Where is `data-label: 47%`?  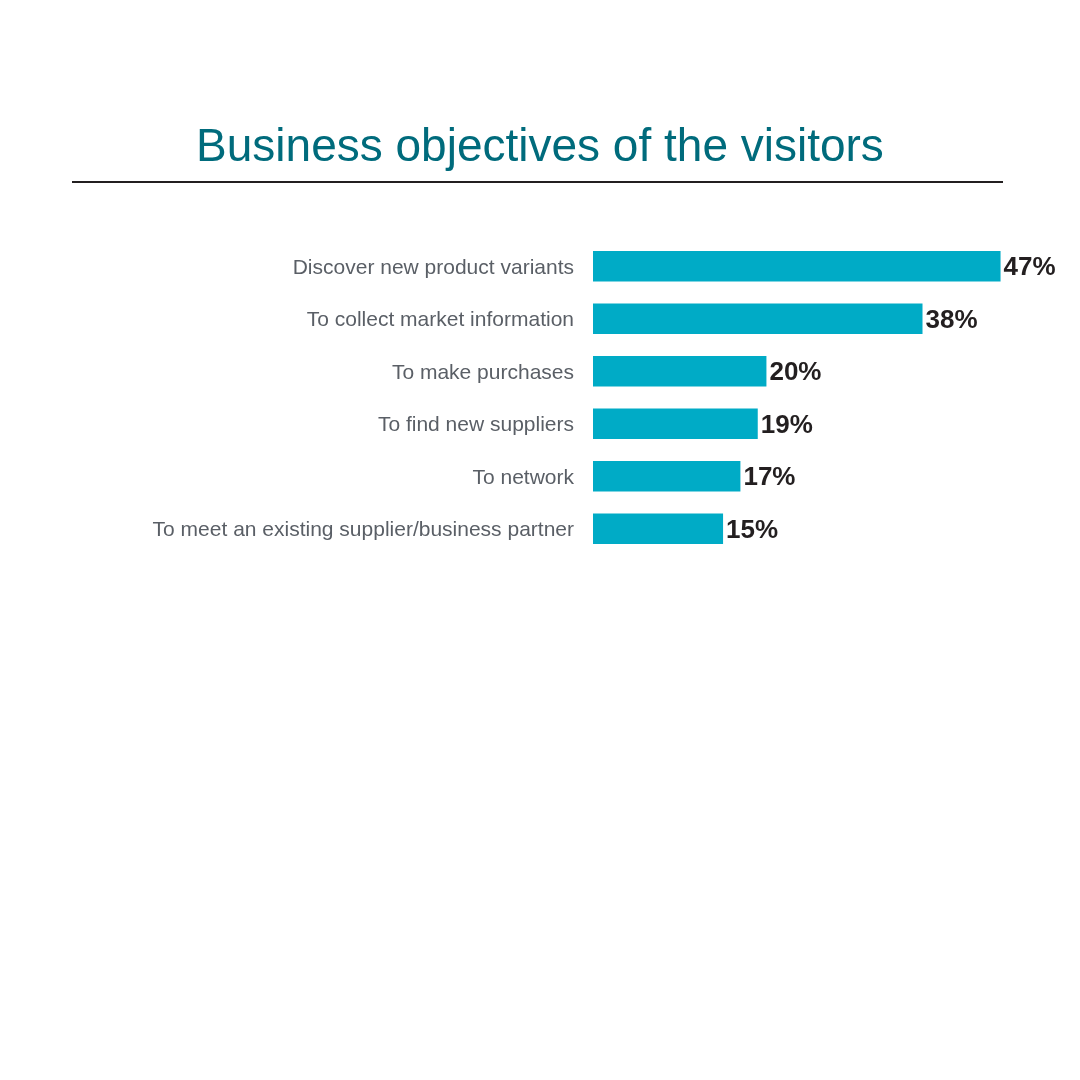
data-label: 47% is located at coordinates (1029, 266).